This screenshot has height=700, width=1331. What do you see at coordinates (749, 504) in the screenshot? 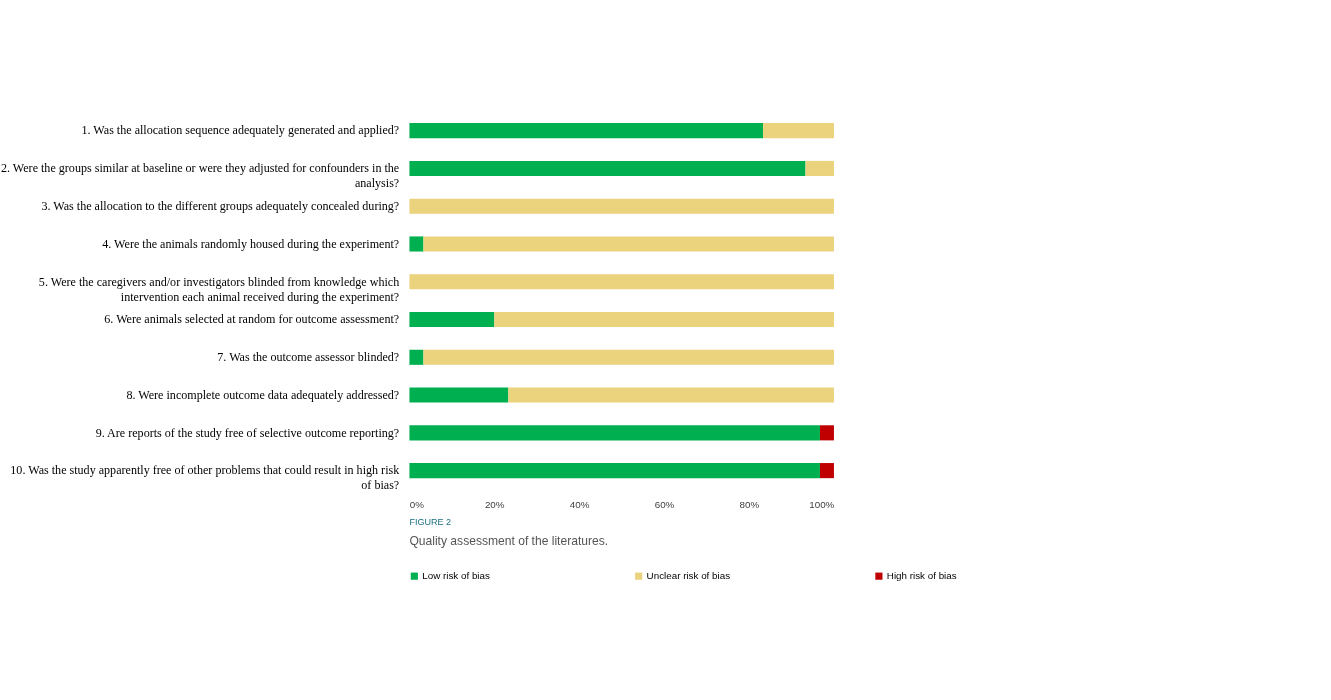
I see `x-tick-label: 80%` at bounding box center [749, 504].